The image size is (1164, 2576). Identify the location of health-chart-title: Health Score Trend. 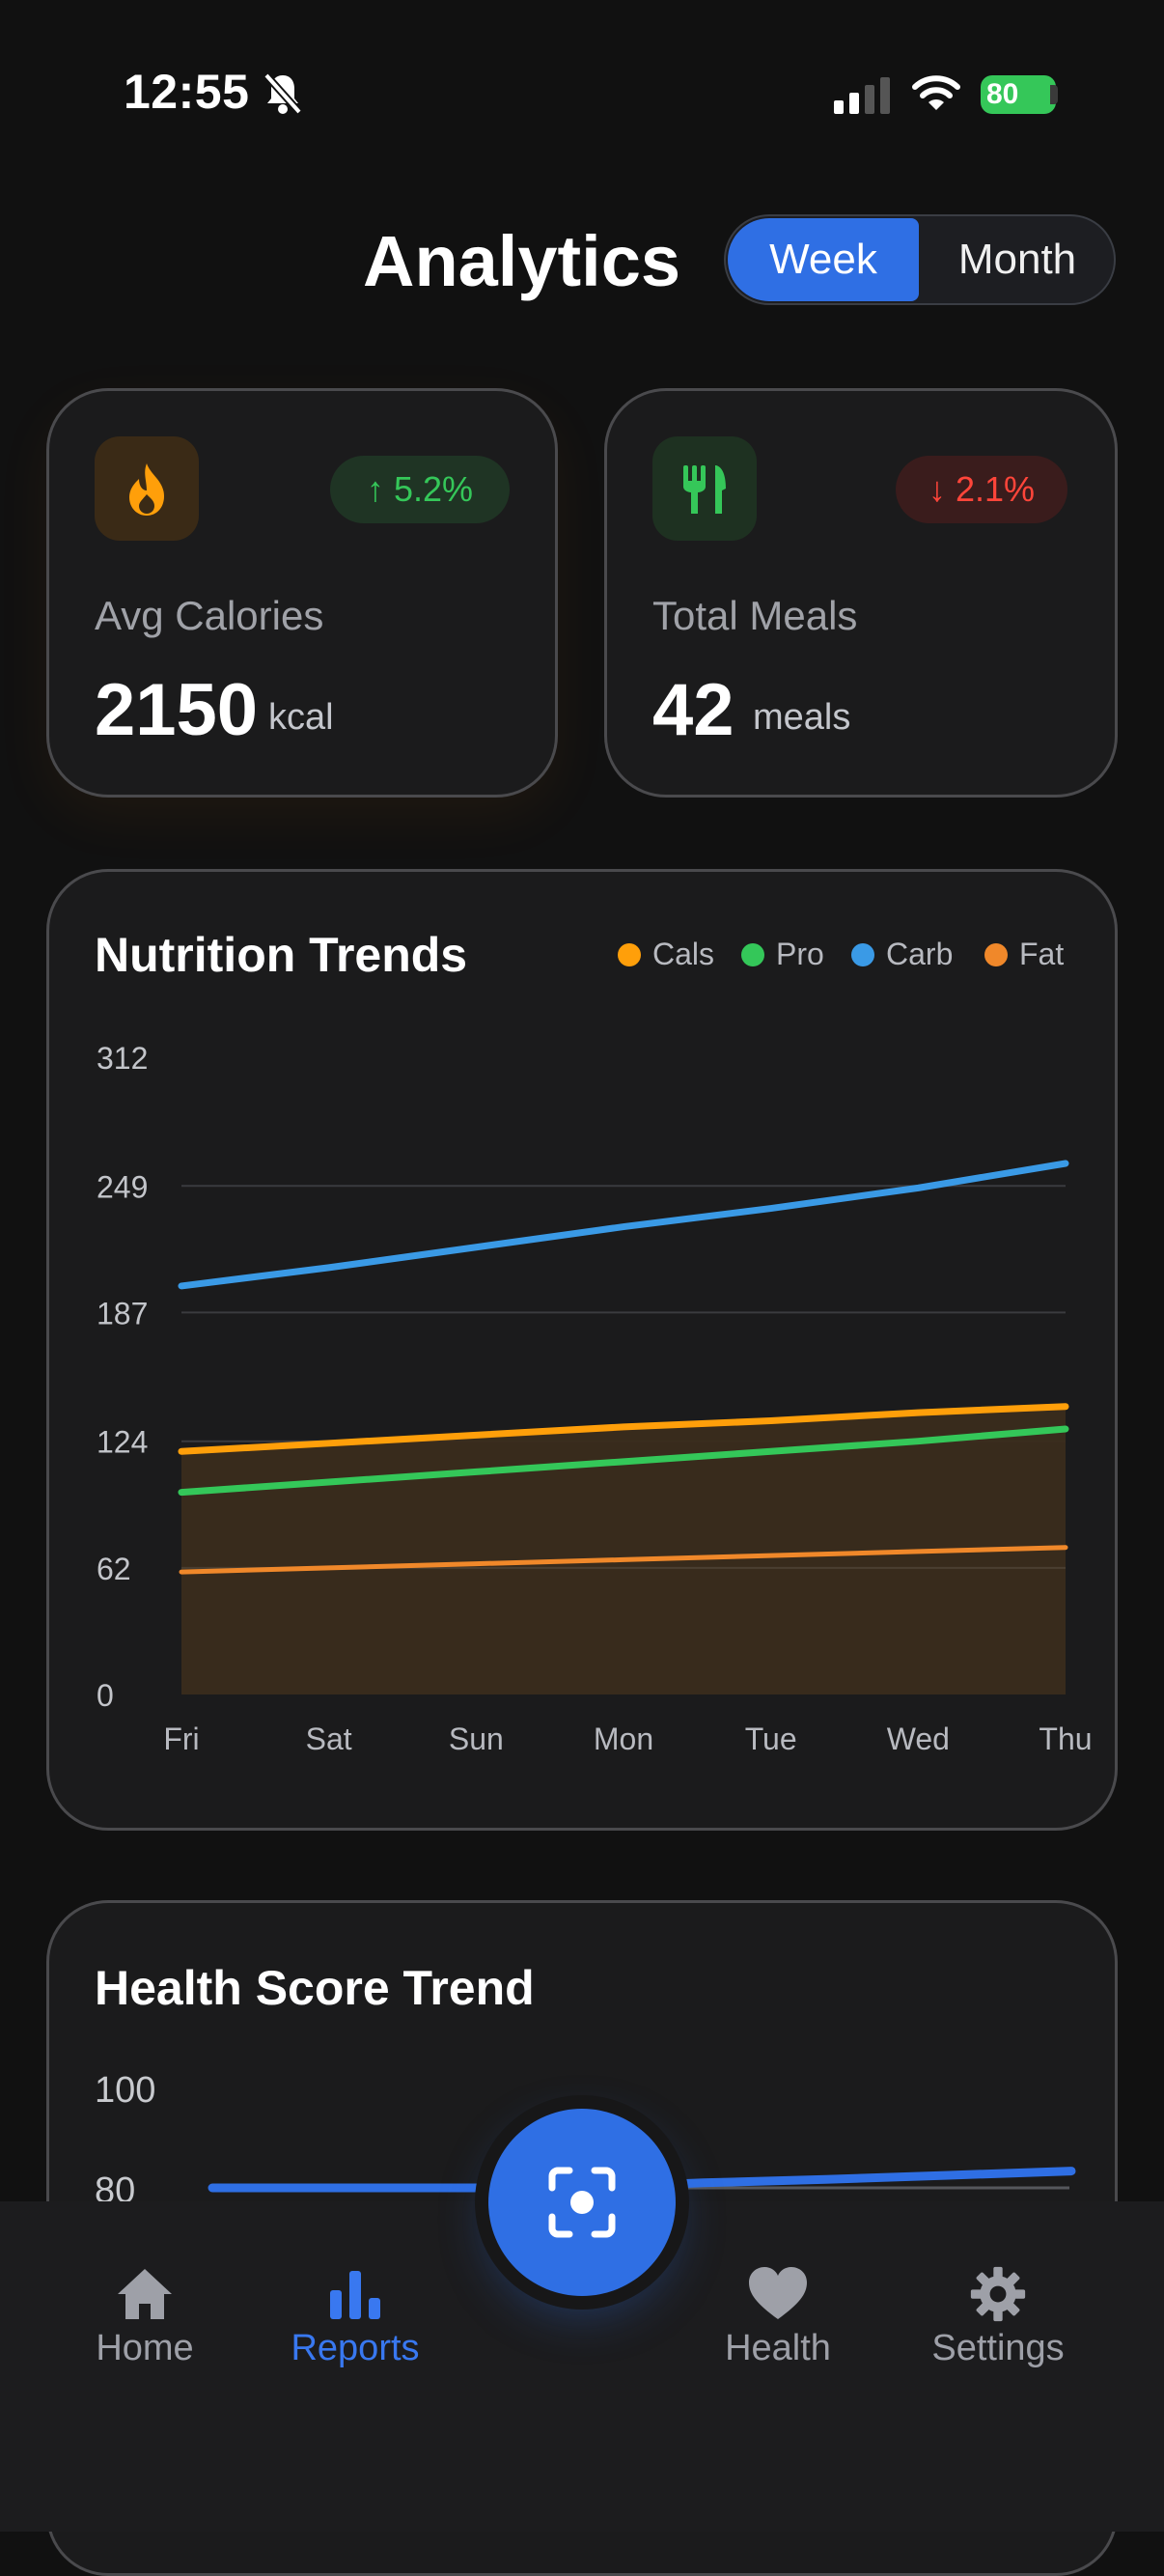
(315, 1988).